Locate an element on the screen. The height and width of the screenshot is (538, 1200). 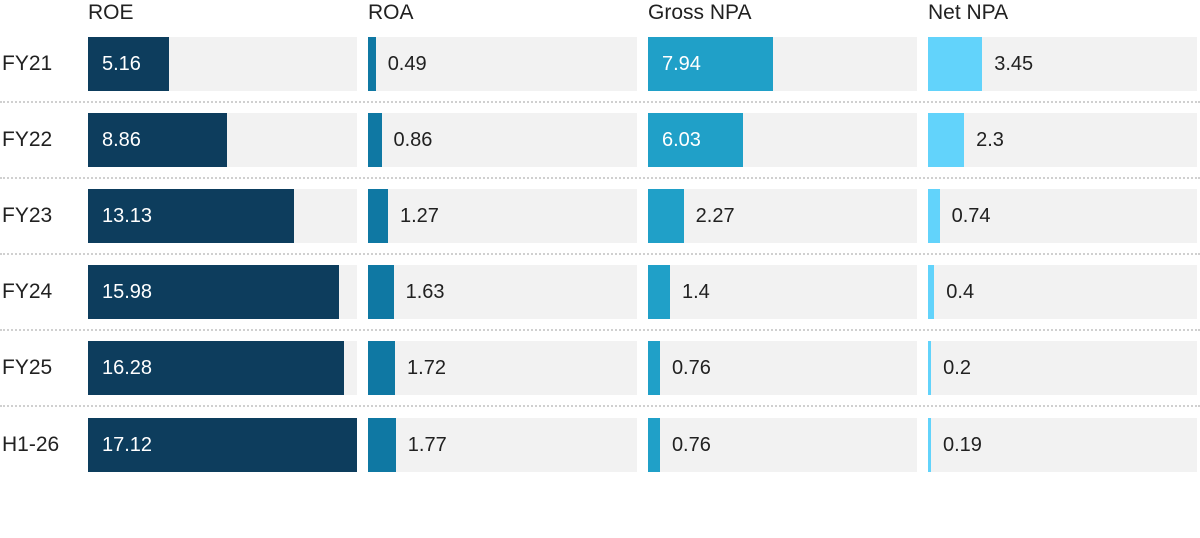
row-label: FY24 is located at coordinates (27, 291).